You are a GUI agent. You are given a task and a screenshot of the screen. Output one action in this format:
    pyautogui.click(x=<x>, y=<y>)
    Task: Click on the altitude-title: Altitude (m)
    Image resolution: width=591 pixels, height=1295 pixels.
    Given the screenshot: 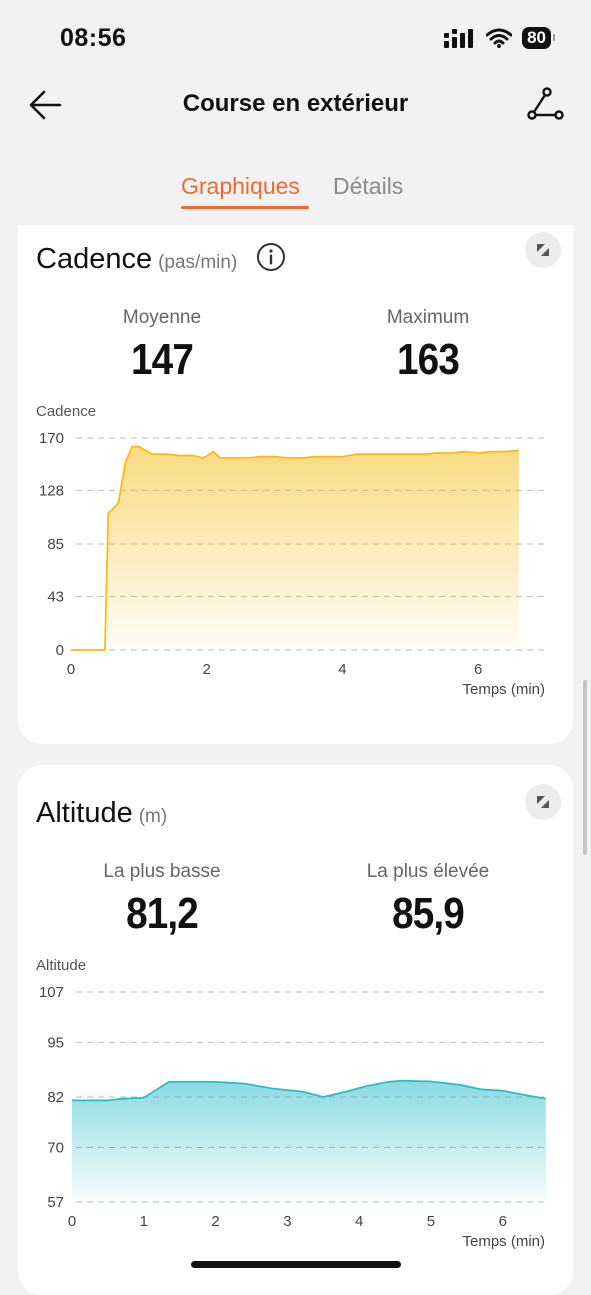 What is the action you would take?
    pyautogui.click(x=101, y=813)
    